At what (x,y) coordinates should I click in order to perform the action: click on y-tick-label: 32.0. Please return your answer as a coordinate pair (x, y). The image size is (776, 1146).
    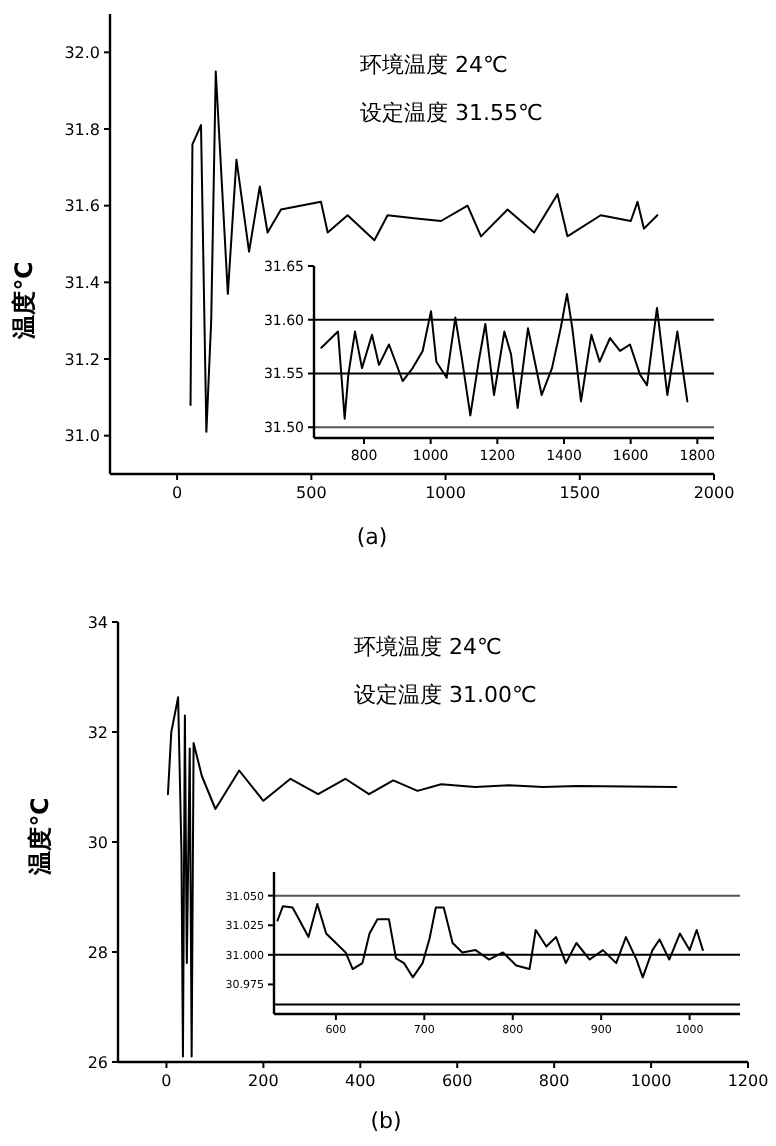
    Looking at the image, I should click on (82, 52).